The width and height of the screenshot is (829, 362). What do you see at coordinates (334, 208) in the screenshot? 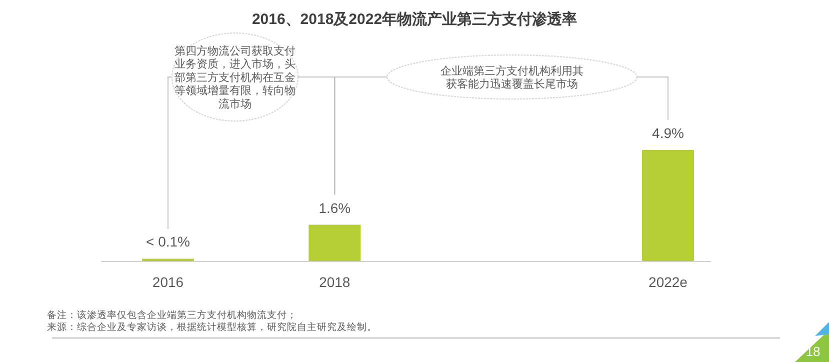
I see `data-label: 1.6%` at bounding box center [334, 208].